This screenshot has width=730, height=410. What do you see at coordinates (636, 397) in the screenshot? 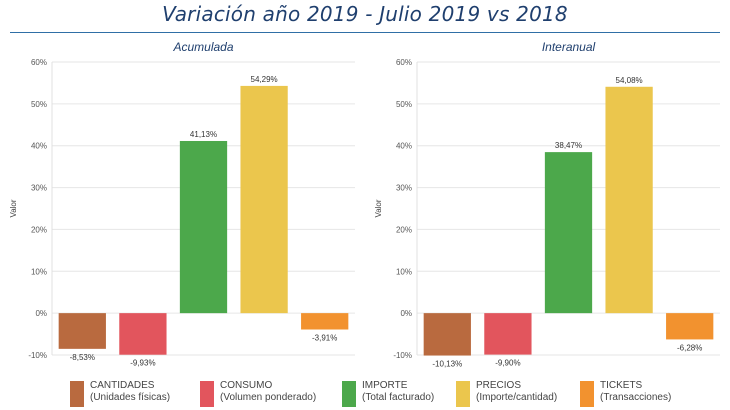
I see `legend-label-line2: (Transacciones)` at bounding box center [636, 397].